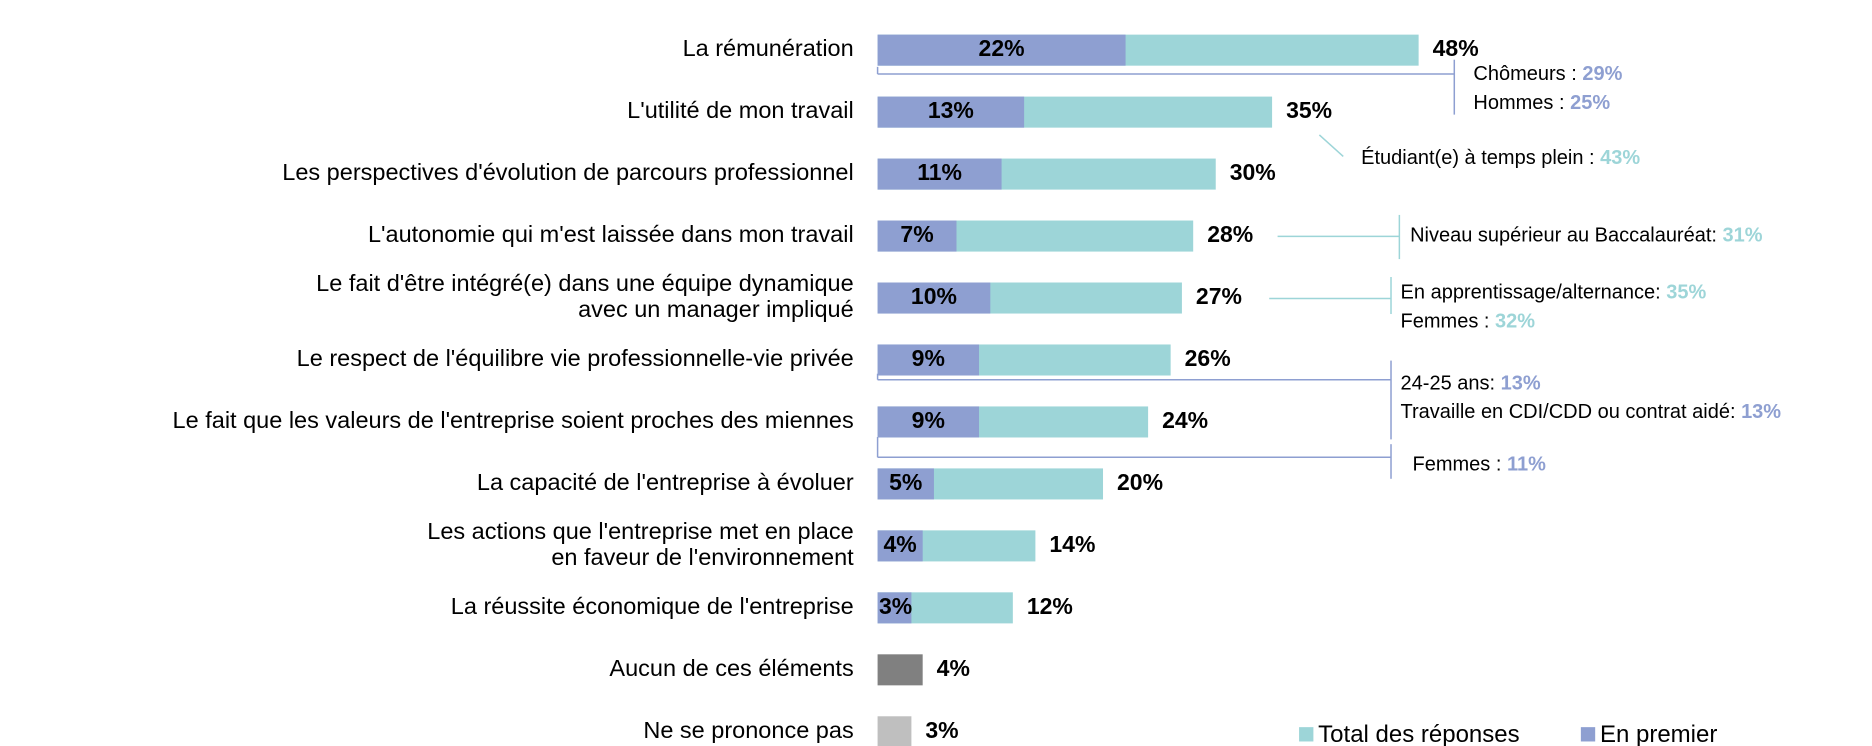 Image resolution: width=1872 pixels, height=746 pixels. What do you see at coordinates (953, 668) in the screenshot?
I see `value-label-total: 4%` at bounding box center [953, 668].